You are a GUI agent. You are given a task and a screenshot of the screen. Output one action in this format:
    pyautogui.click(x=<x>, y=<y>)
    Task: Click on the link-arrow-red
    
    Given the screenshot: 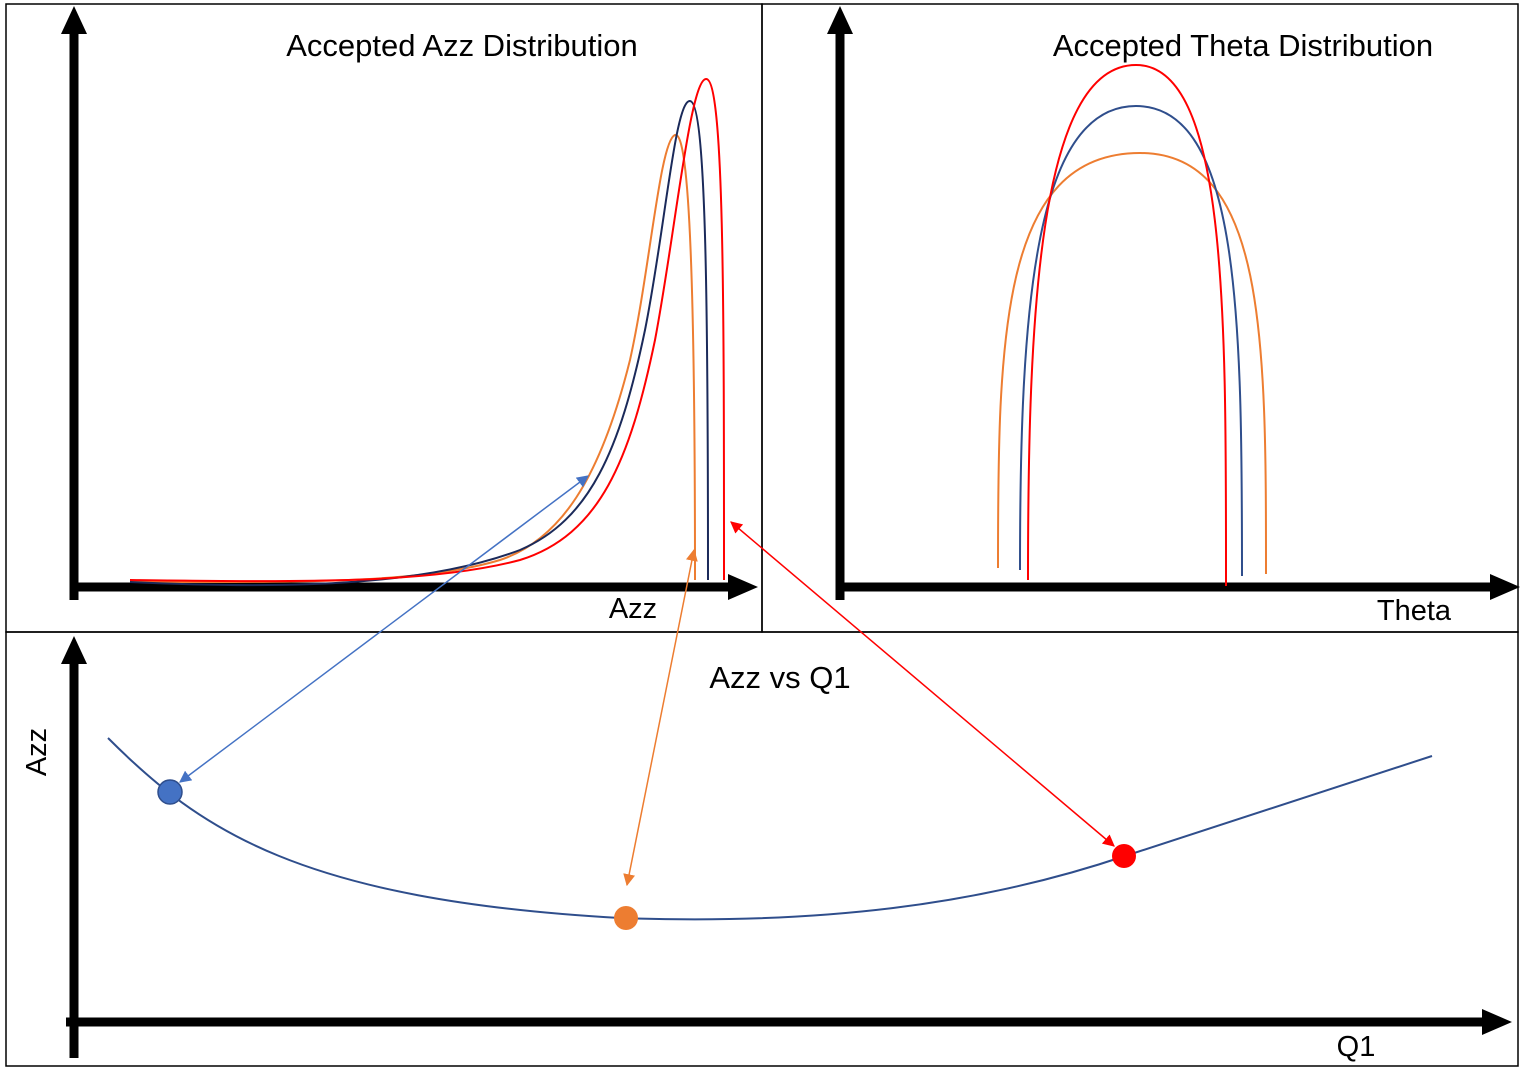 What is the action you would take?
    pyautogui.click(x=922, y=684)
    